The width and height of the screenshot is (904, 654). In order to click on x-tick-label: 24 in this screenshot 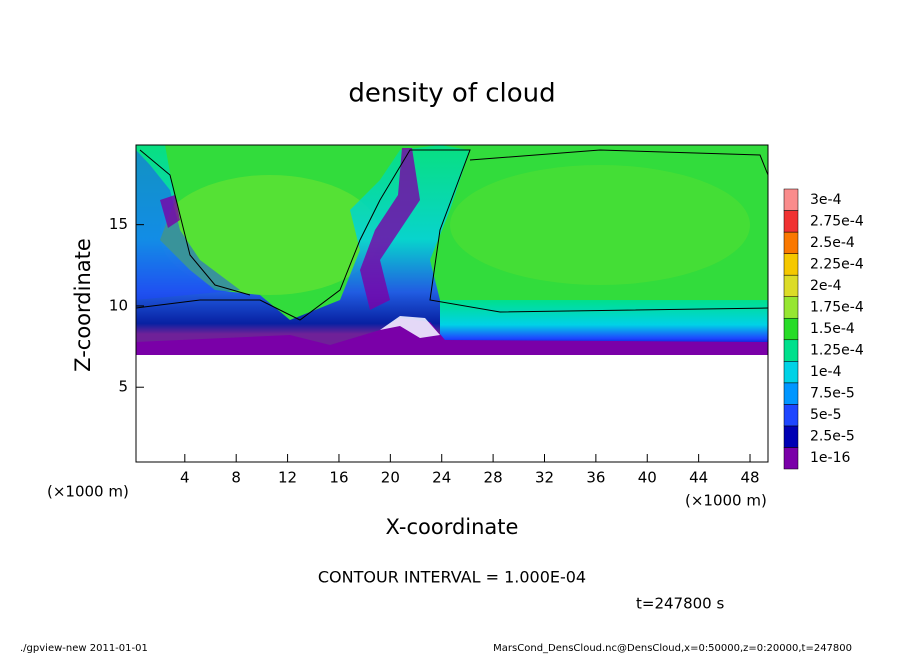, I will do `click(441, 478)`.